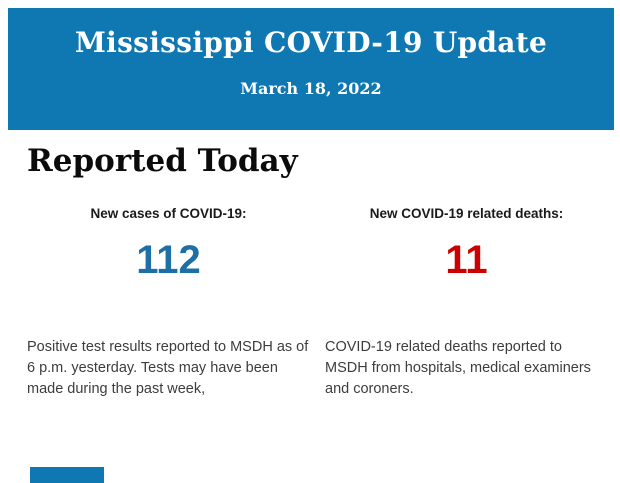 This screenshot has height=483, width=620. Describe the element at coordinates (67, 475) in the screenshot. I see `next-section-banner-partial` at that location.